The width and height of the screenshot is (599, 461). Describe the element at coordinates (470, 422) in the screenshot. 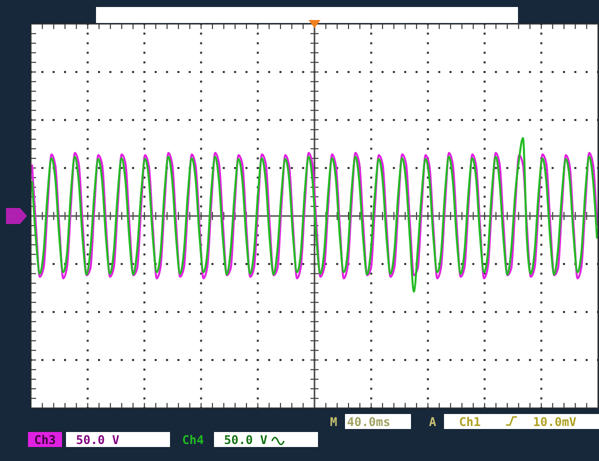

I see `text: Ch1` at that location.